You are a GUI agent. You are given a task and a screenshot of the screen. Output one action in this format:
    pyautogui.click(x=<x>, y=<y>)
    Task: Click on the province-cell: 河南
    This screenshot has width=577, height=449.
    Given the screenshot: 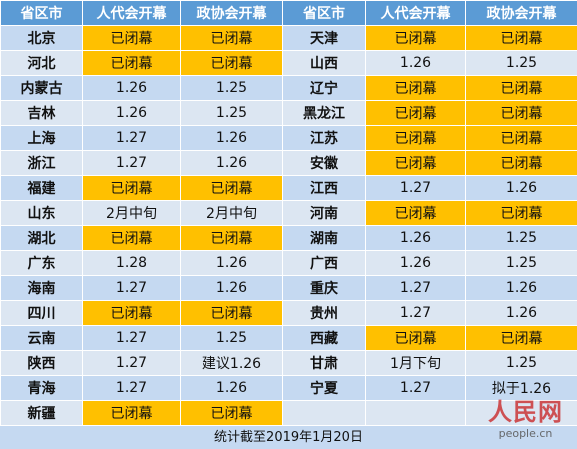 What is the action you would take?
    pyautogui.click(x=324, y=213)
    